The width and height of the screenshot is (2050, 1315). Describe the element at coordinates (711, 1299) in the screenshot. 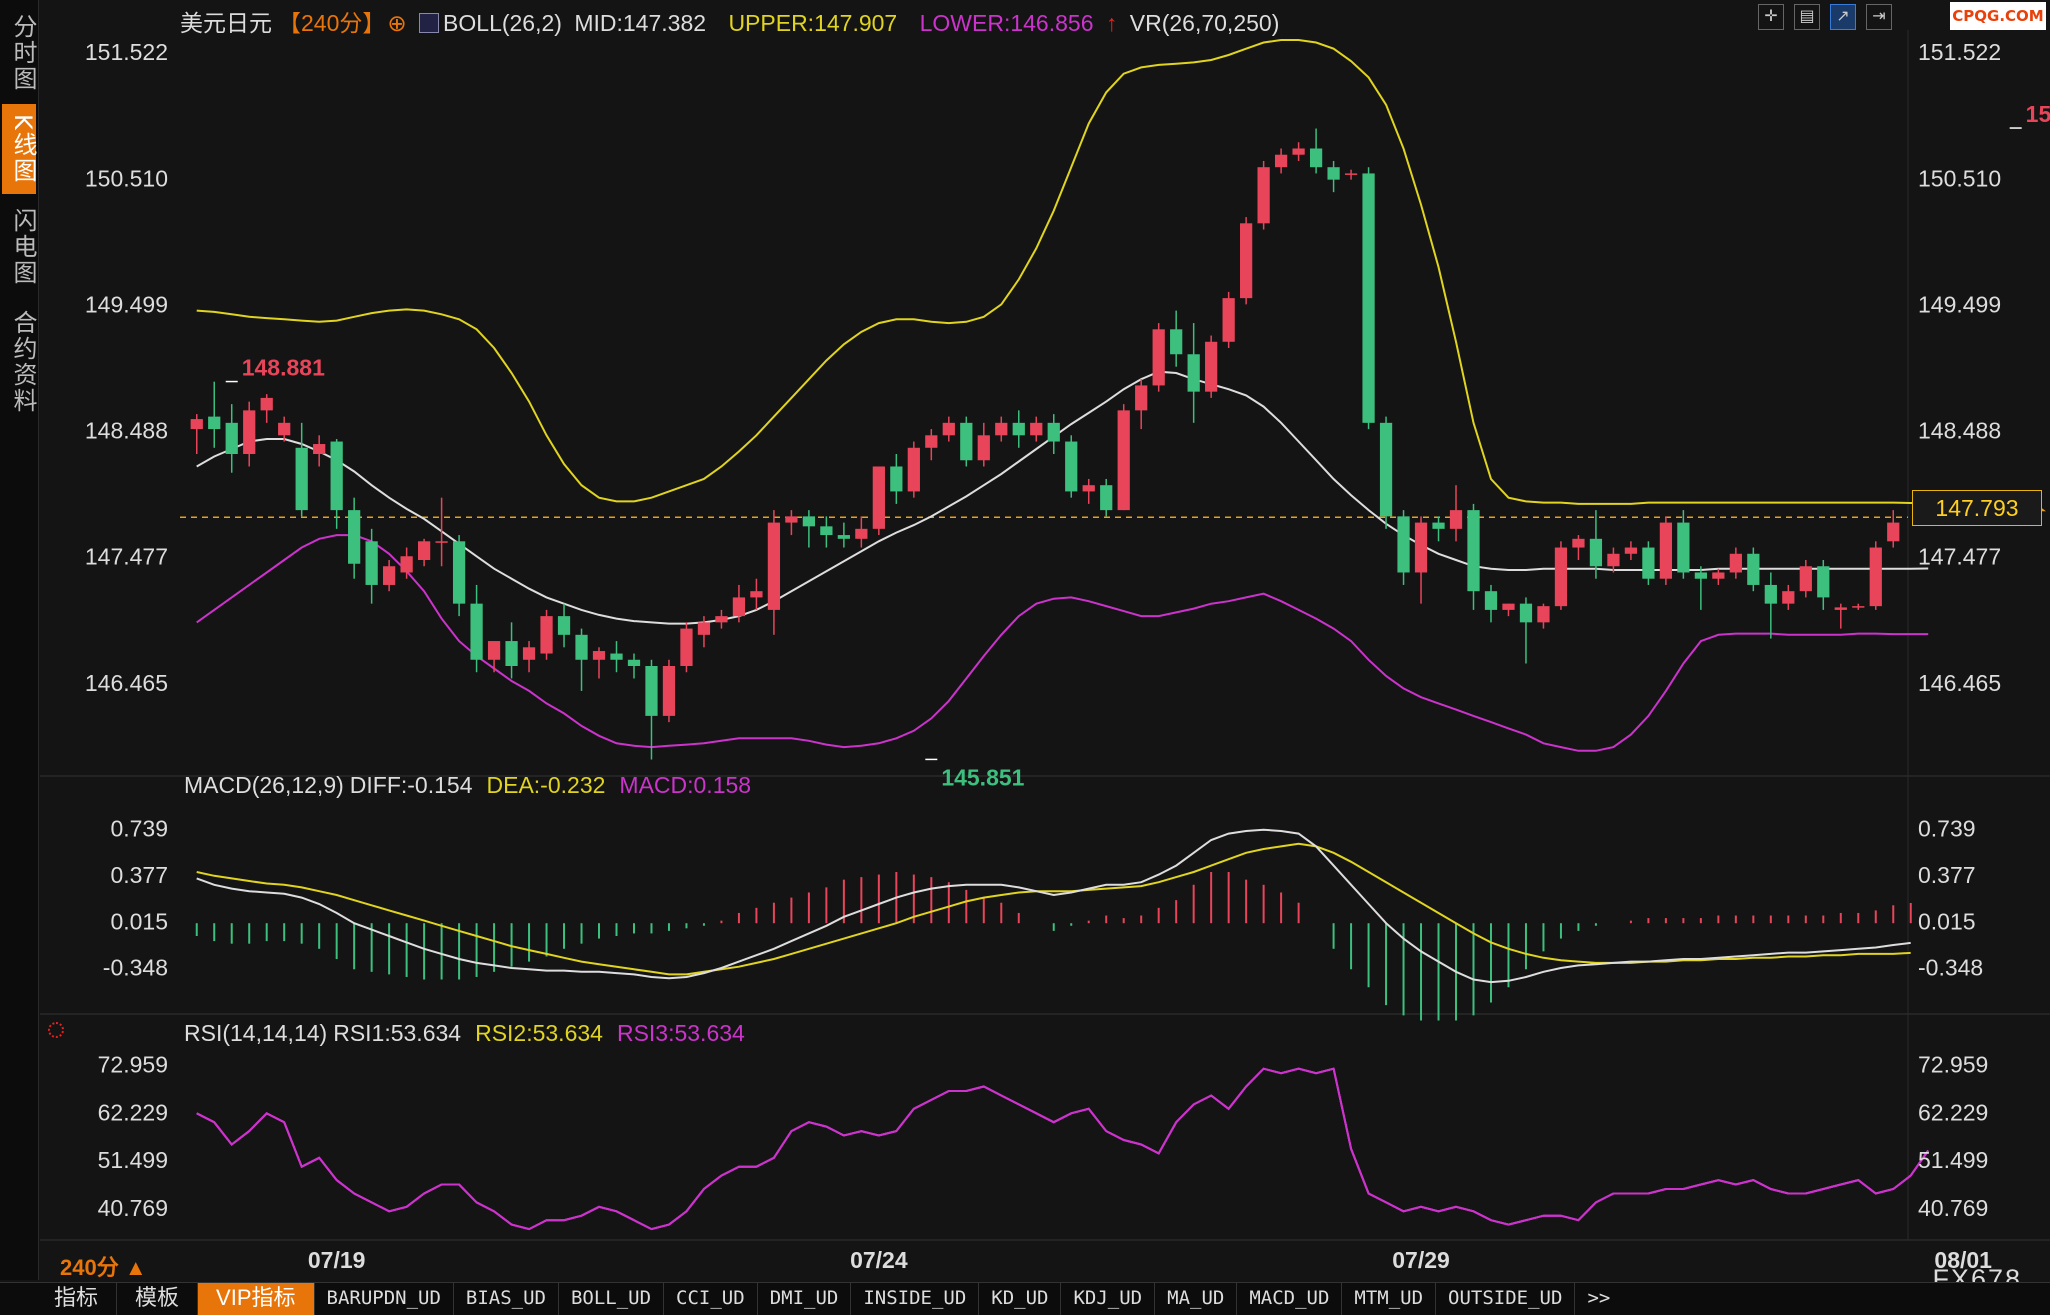

I see `tab-cci-ud: CCI_UD` at that location.